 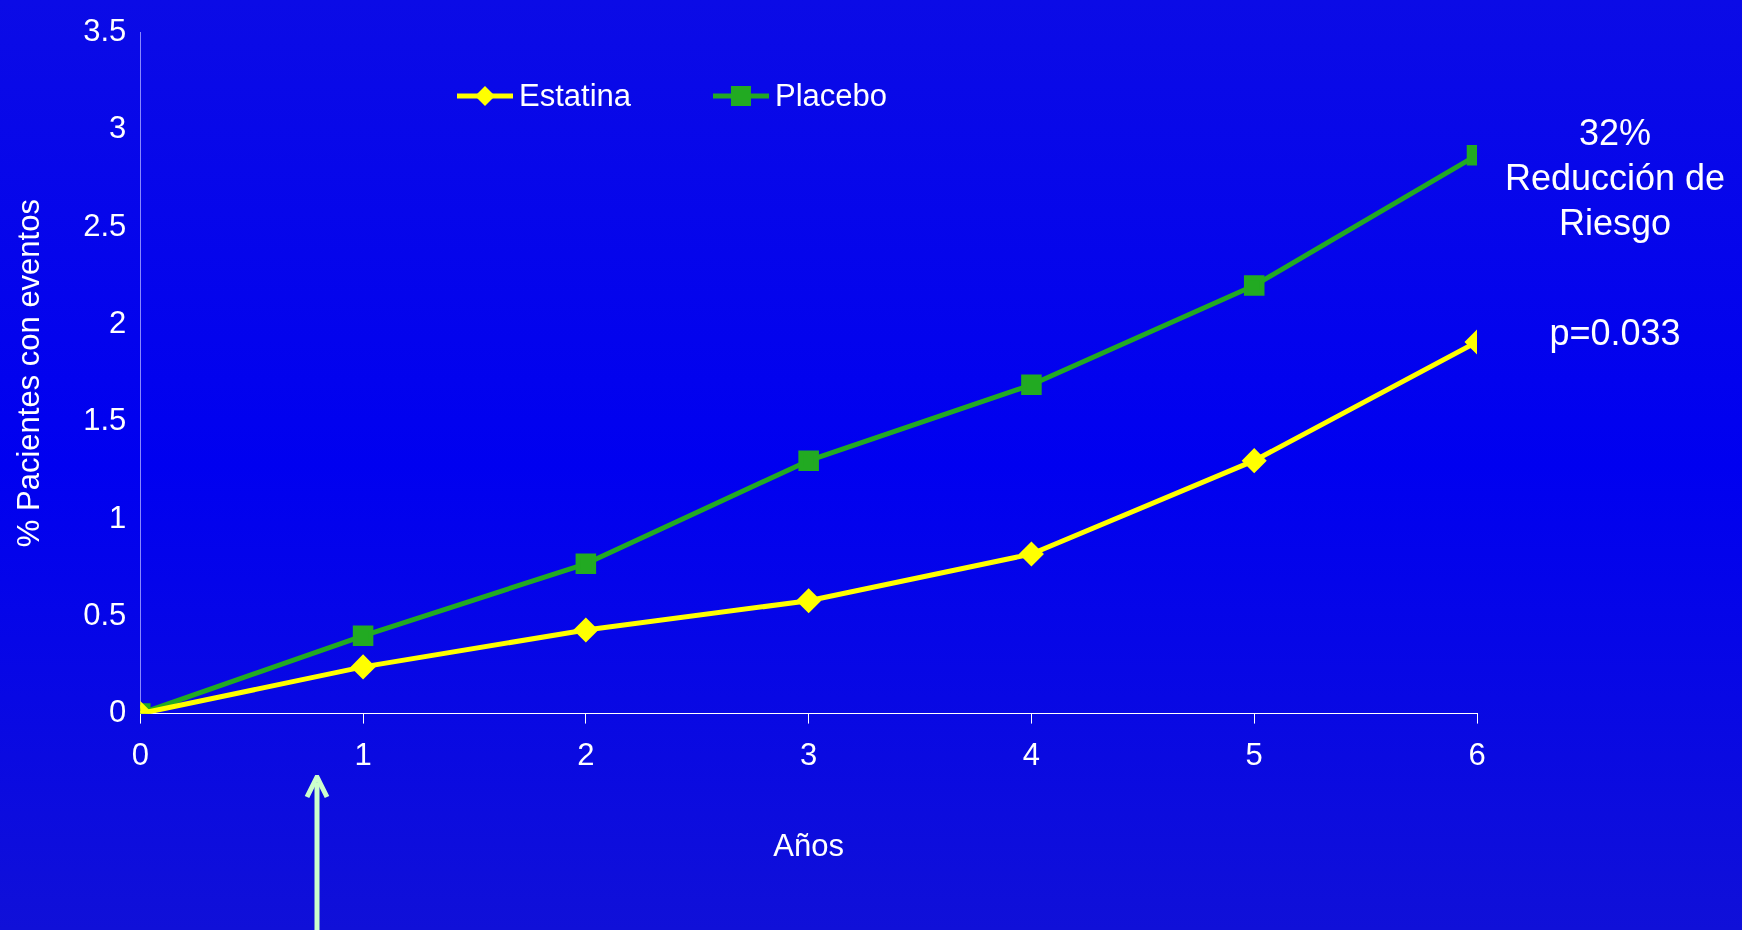 What do you see at coordinates (118, 712) in the screenshot?
I see `y-tick-label: 0` at bounding box center [118, 712].